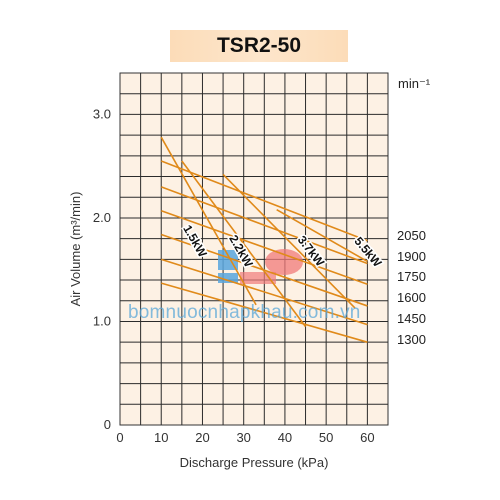  What do you see at coordinates (244, 312) in the screenshot?
I see `watermark-text: bomnuocnhapkhau.com.vn` at bounding box center [244, 312].